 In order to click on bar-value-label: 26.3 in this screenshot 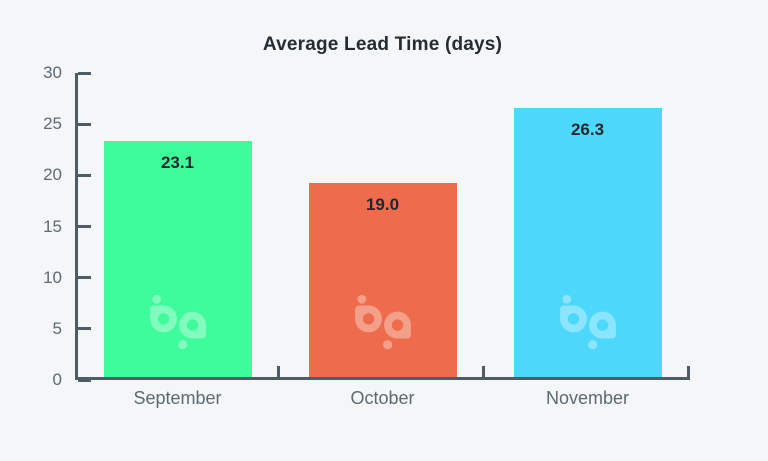, I will do `click(587, 129)`.